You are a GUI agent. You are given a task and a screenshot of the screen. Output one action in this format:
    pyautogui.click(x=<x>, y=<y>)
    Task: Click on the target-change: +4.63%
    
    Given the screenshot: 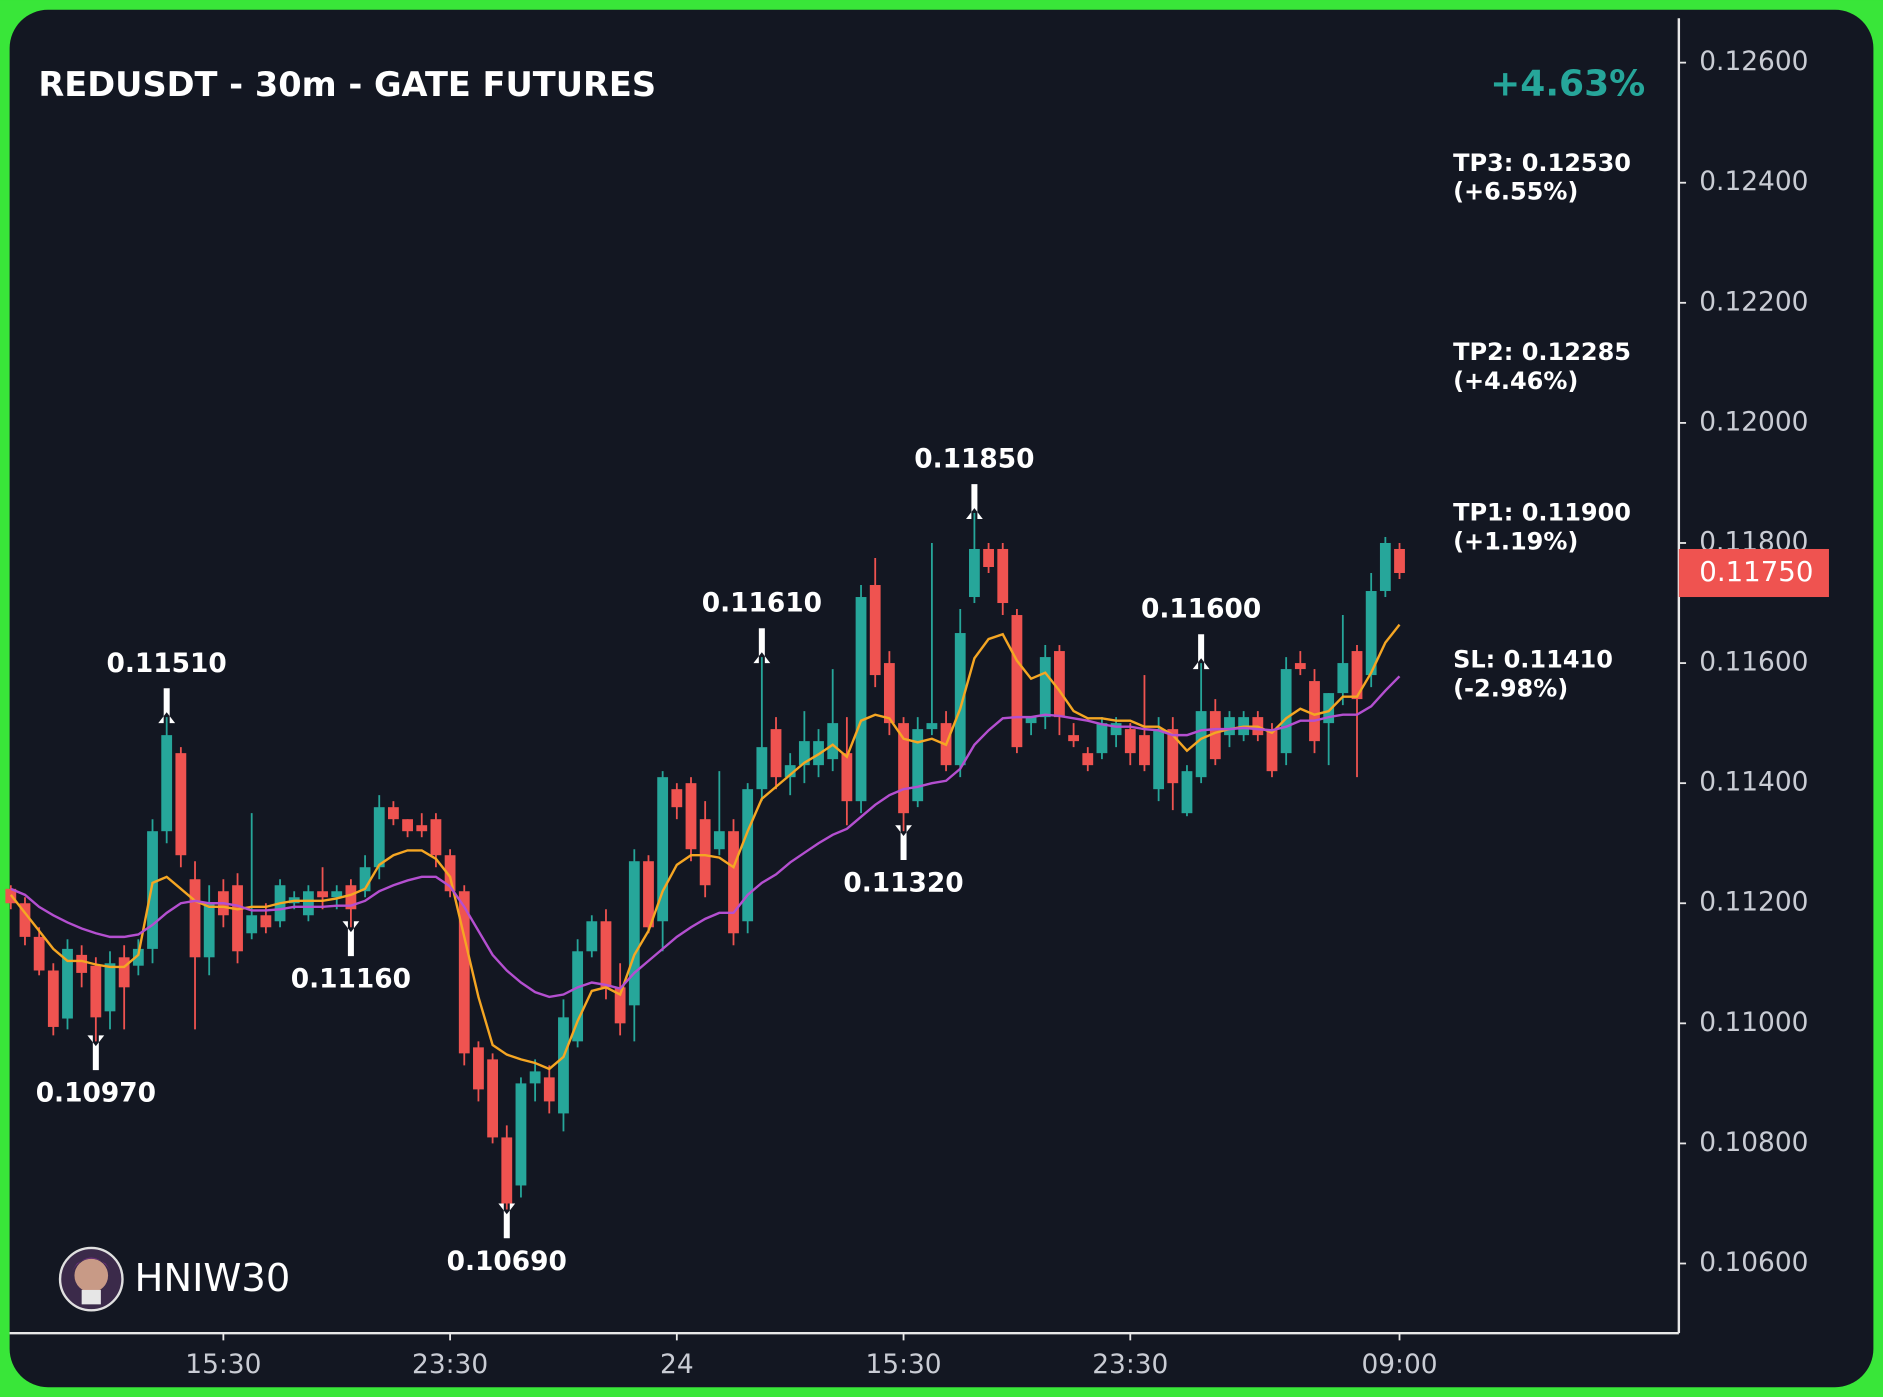 What is the action you would take?
    pyautogui.click(x=1567, y=83)
    